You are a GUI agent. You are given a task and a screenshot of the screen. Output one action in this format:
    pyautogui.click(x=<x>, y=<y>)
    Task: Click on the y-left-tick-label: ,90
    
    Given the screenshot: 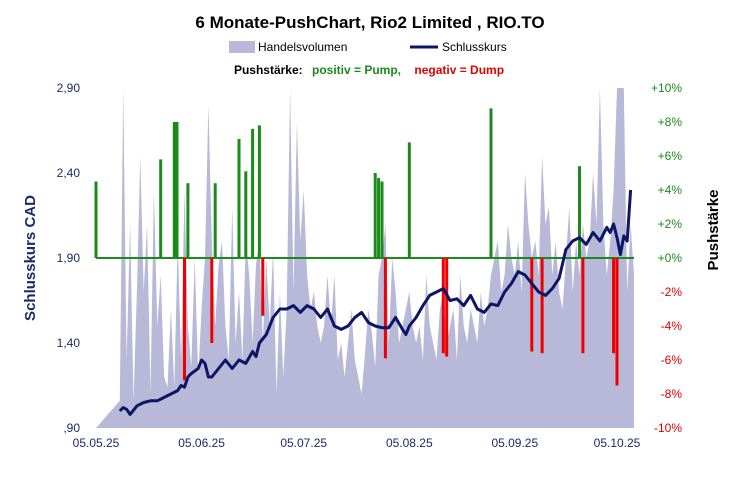 What is the action you would take?
    pyautogui.click(x=71, y=428)
    